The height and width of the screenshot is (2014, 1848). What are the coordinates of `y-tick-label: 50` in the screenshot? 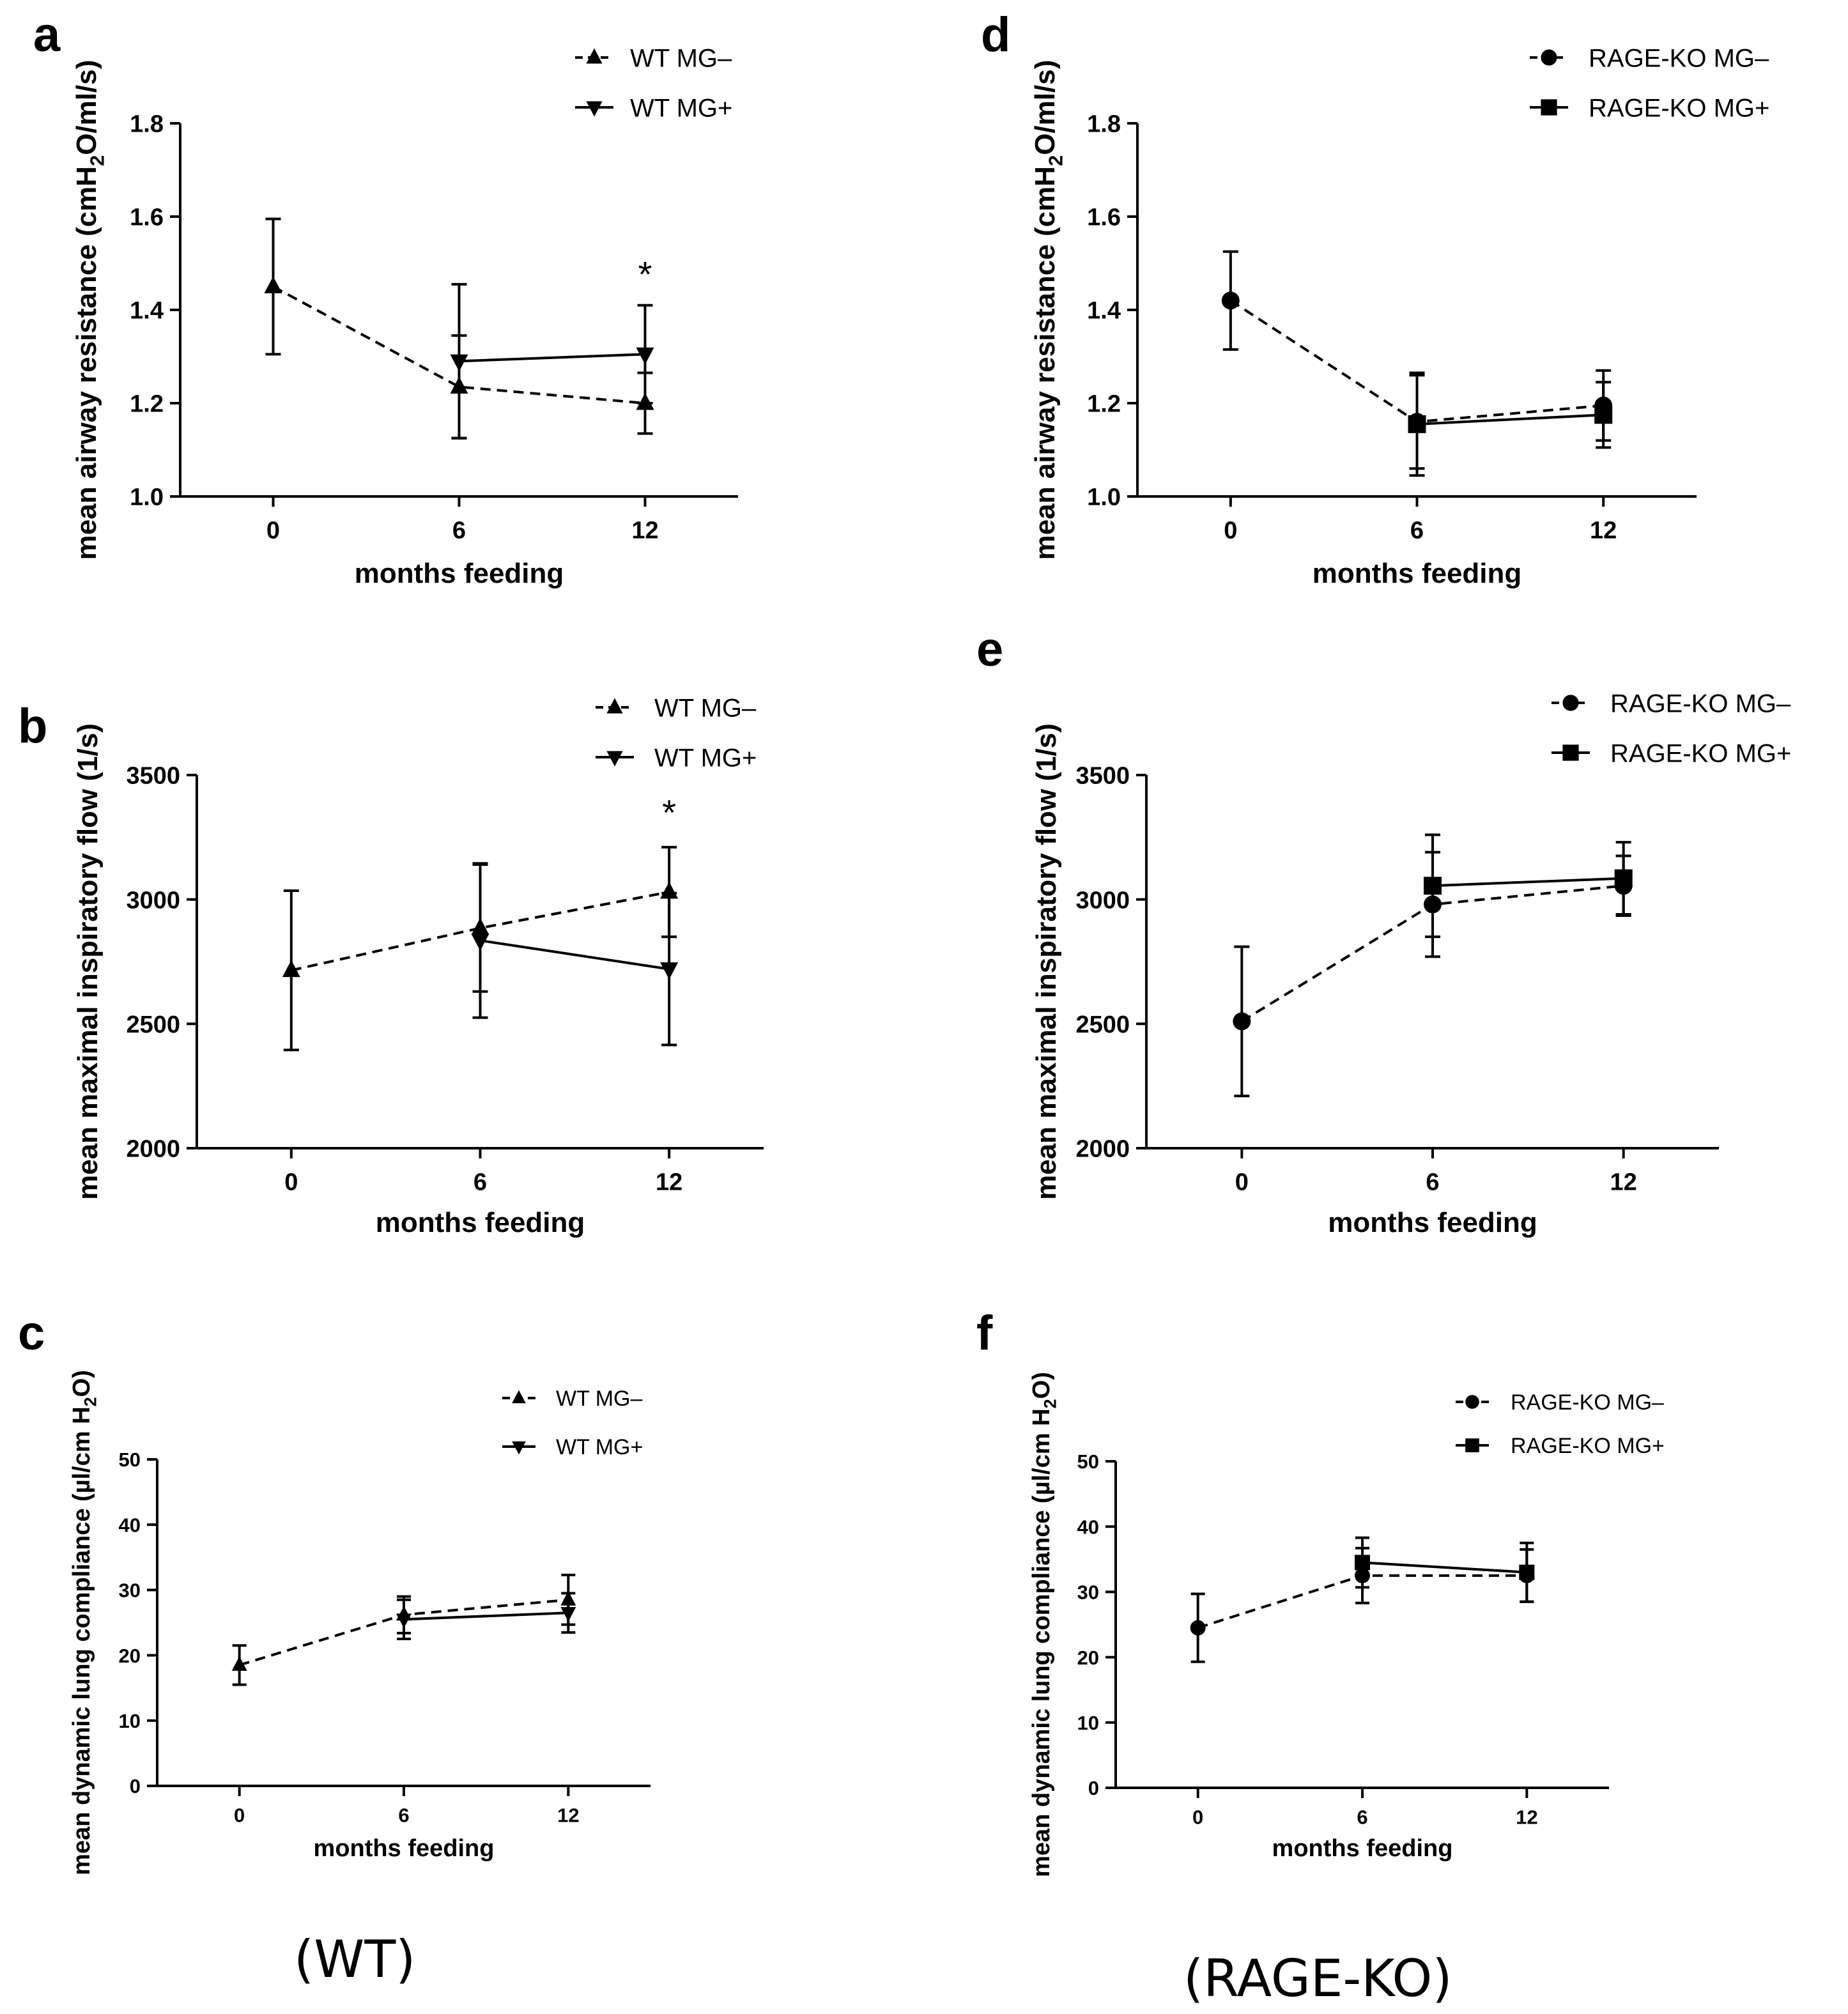 It's located at (130, 1460).